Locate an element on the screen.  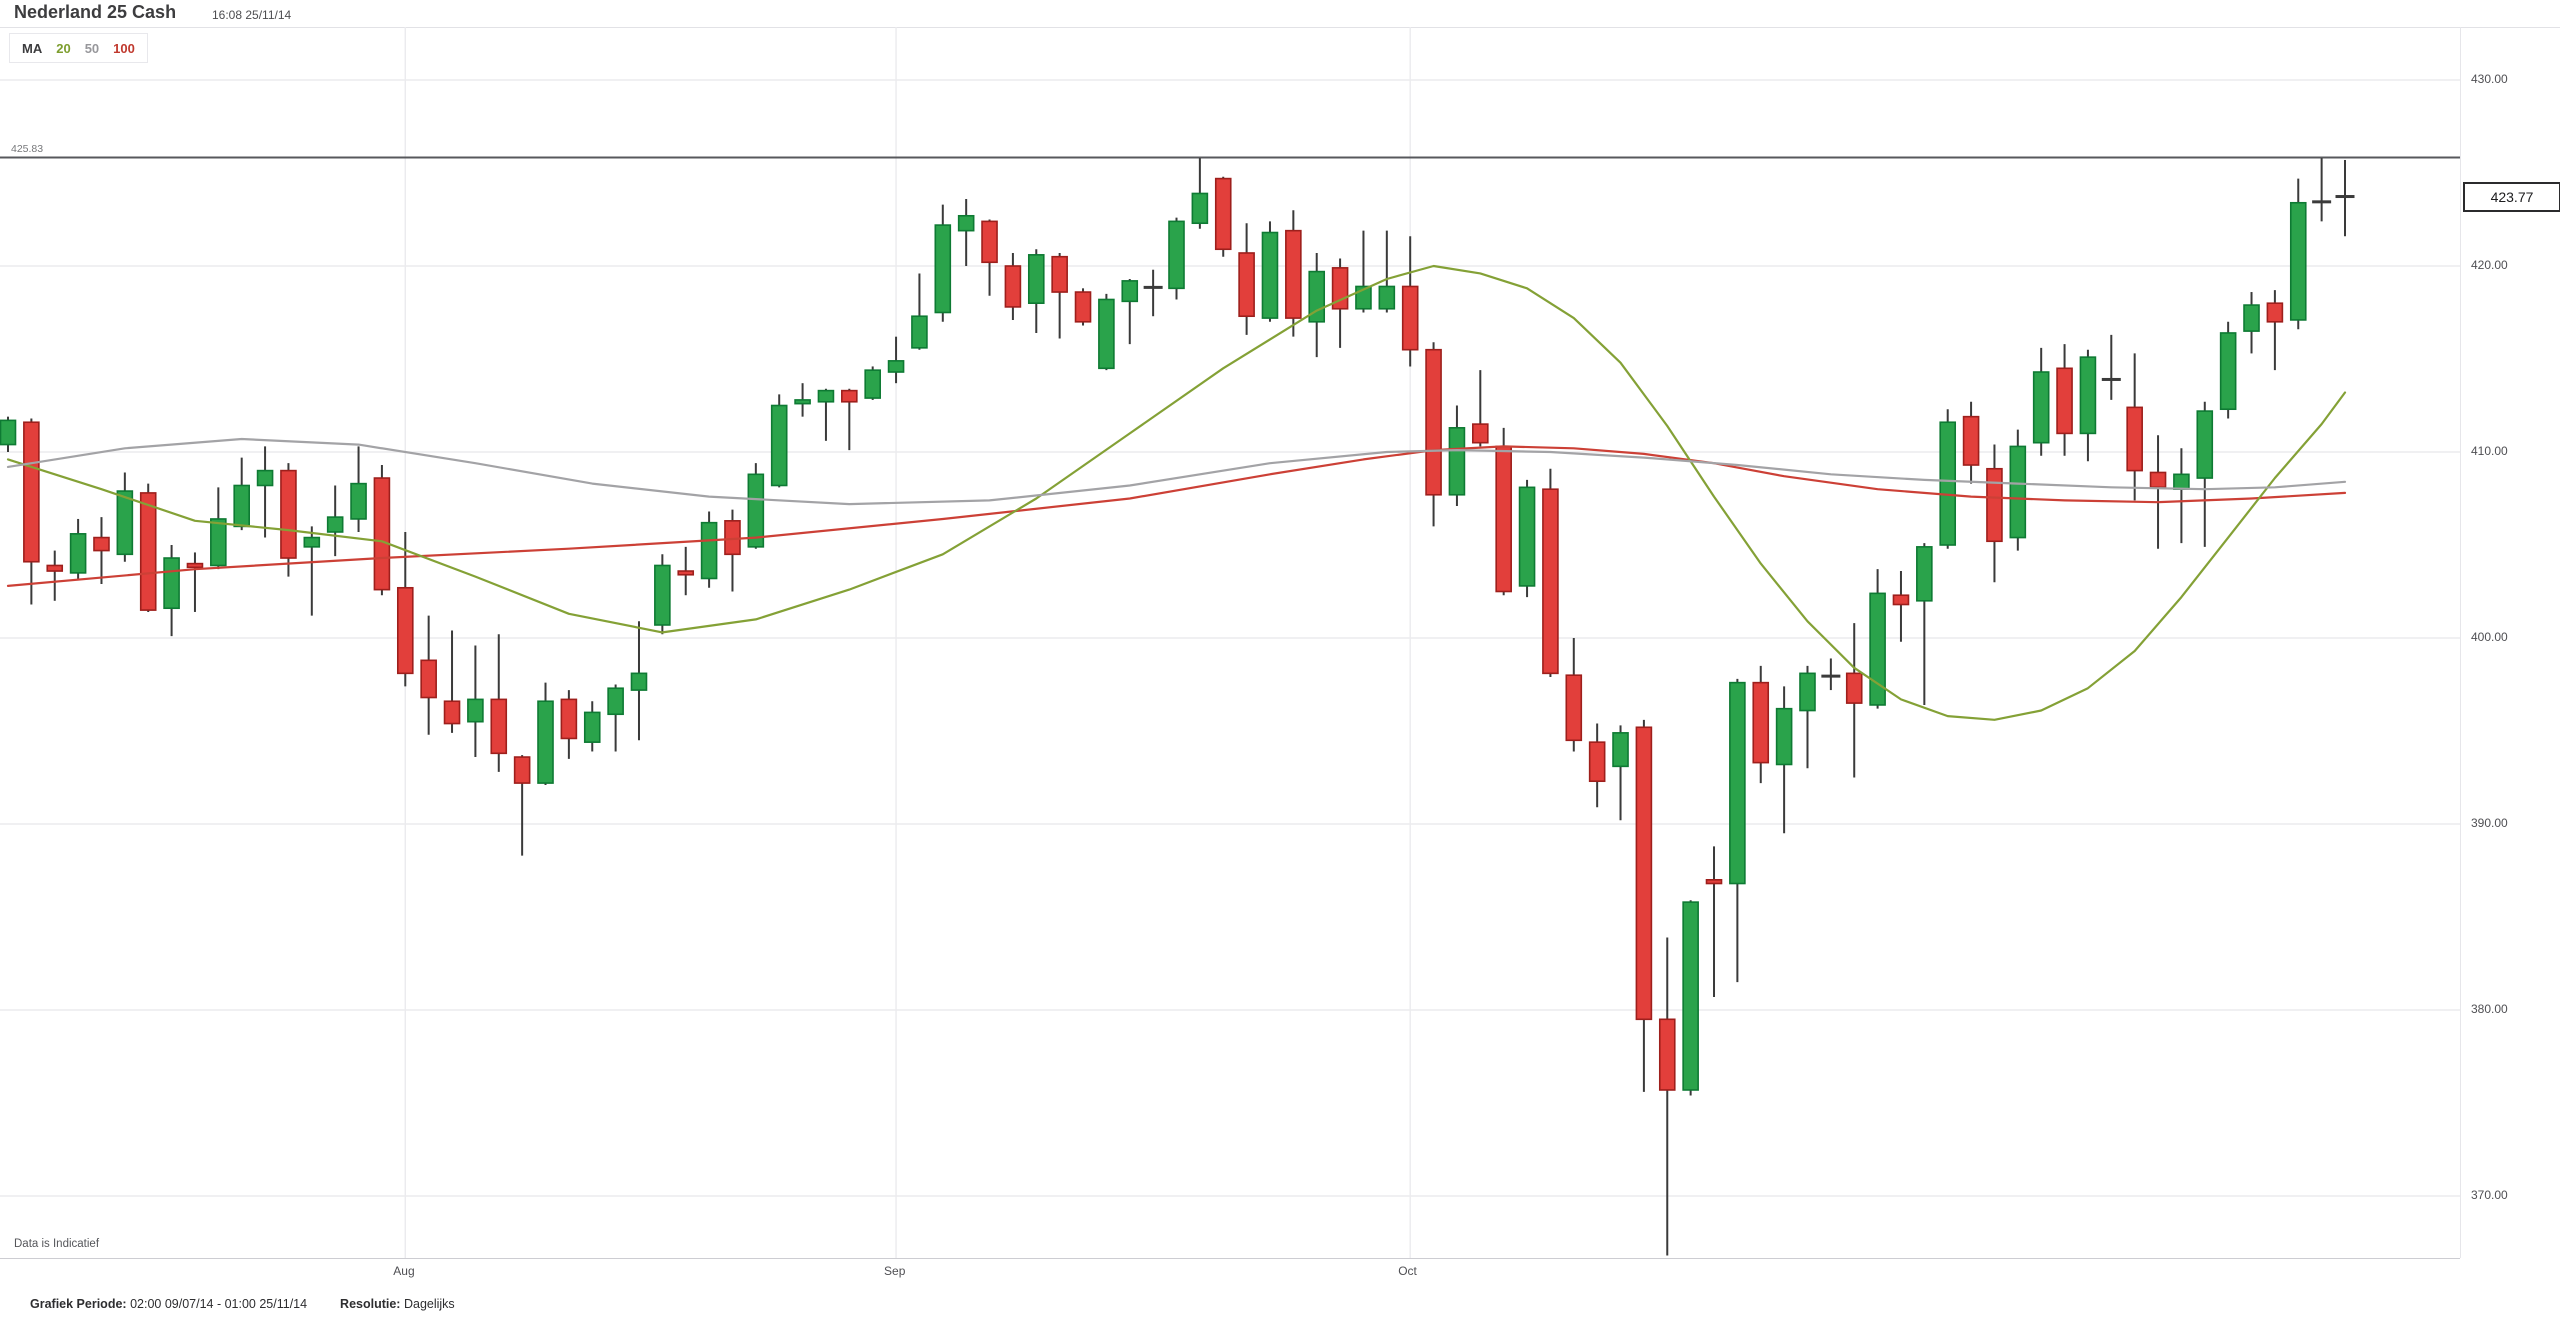
ma20-legend-value: 20 is located at coordinates (63, 48).